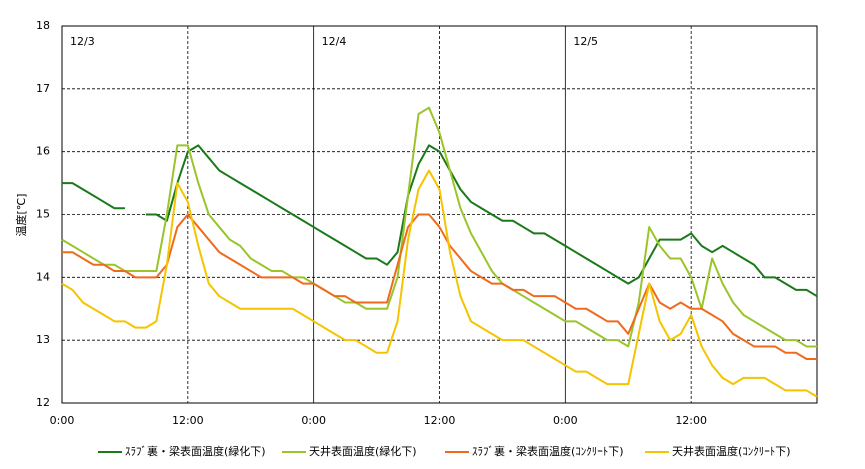 The height and width of the screenshot is (469, 865). I want to click on y-tick-label: 15, so click(43, 214).